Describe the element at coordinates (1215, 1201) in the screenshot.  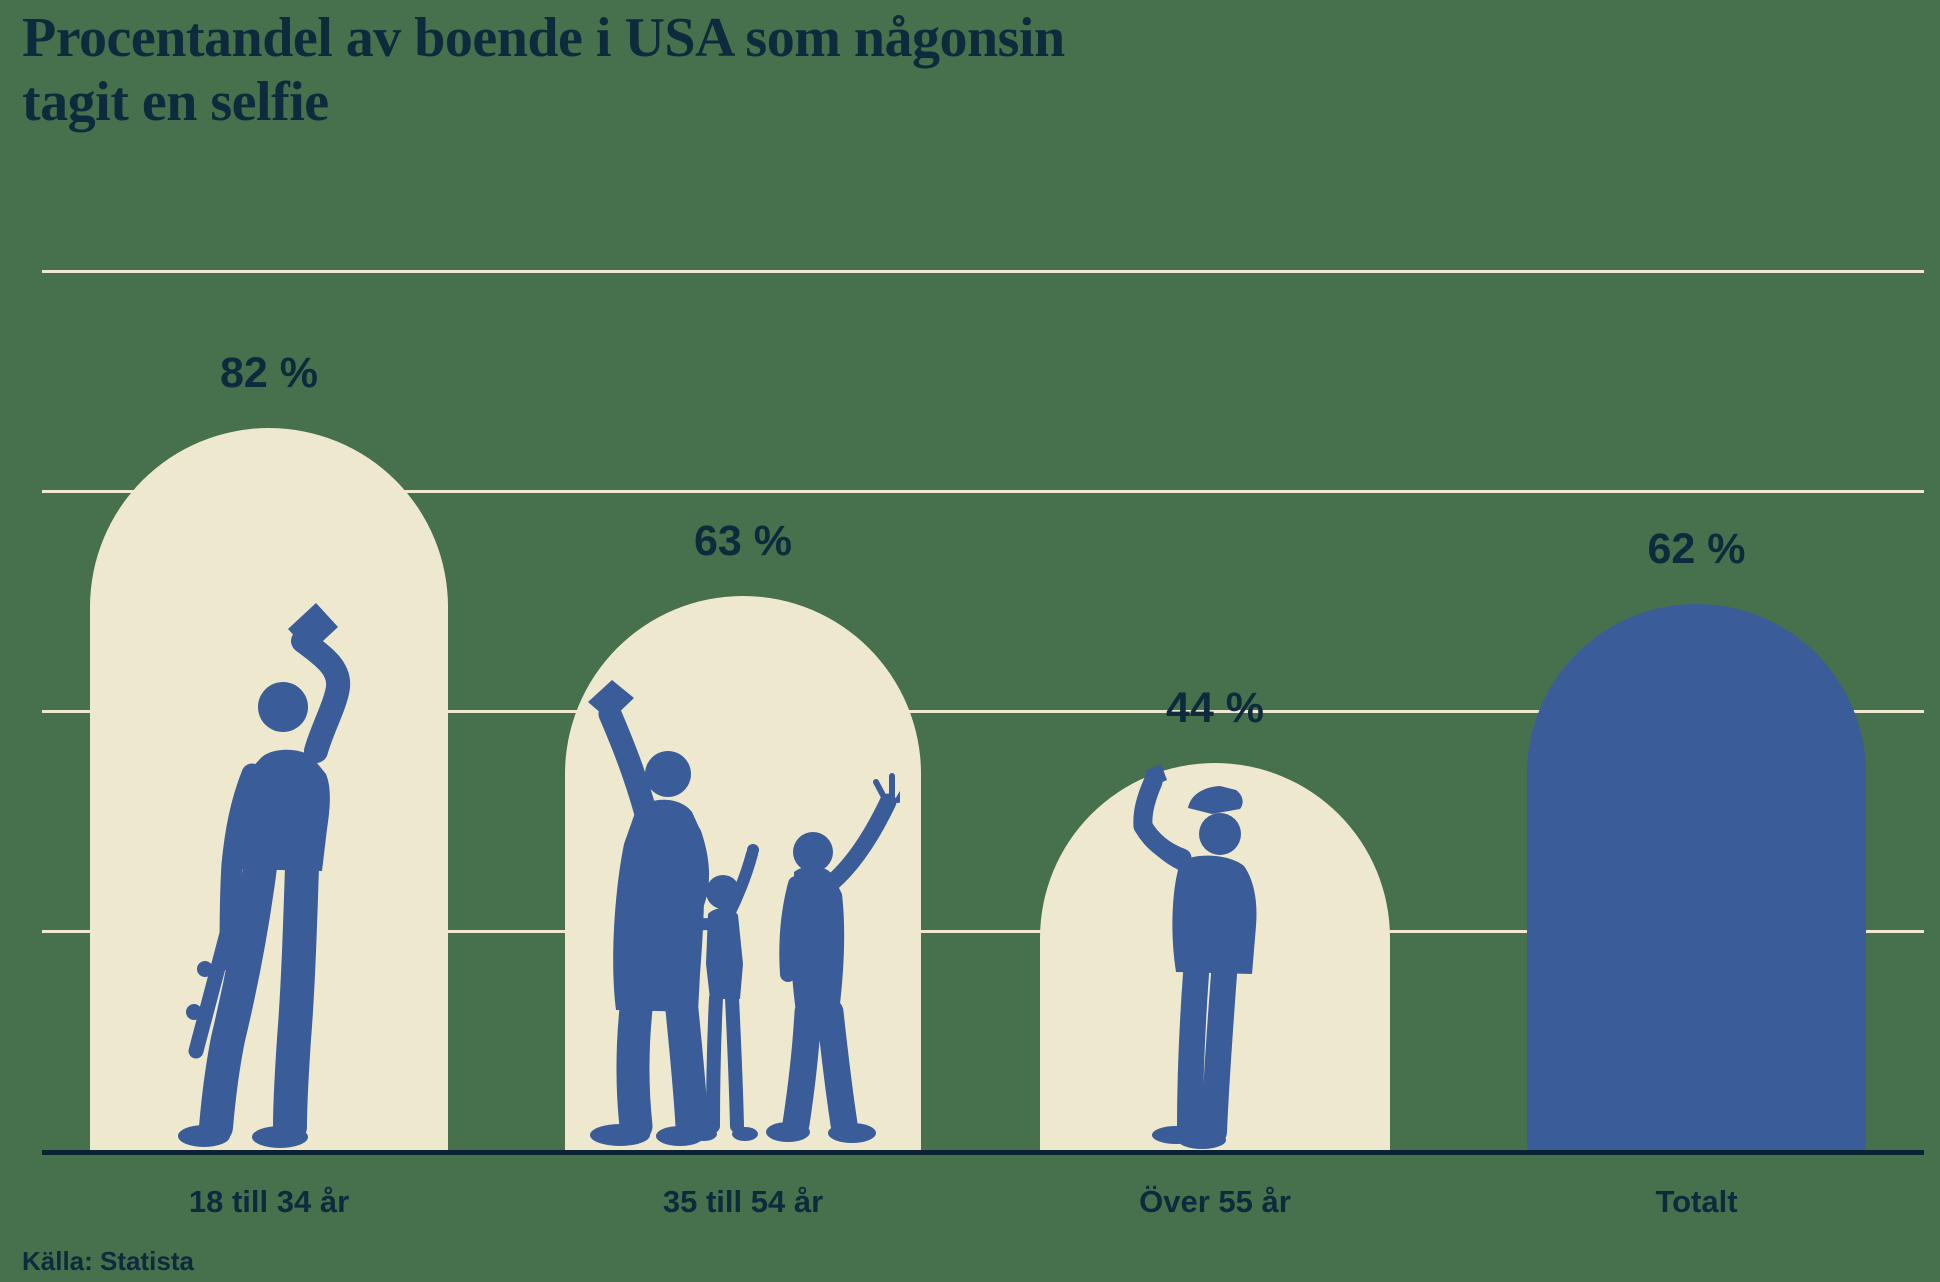
I see `category-label: Över 55 år` at that location.